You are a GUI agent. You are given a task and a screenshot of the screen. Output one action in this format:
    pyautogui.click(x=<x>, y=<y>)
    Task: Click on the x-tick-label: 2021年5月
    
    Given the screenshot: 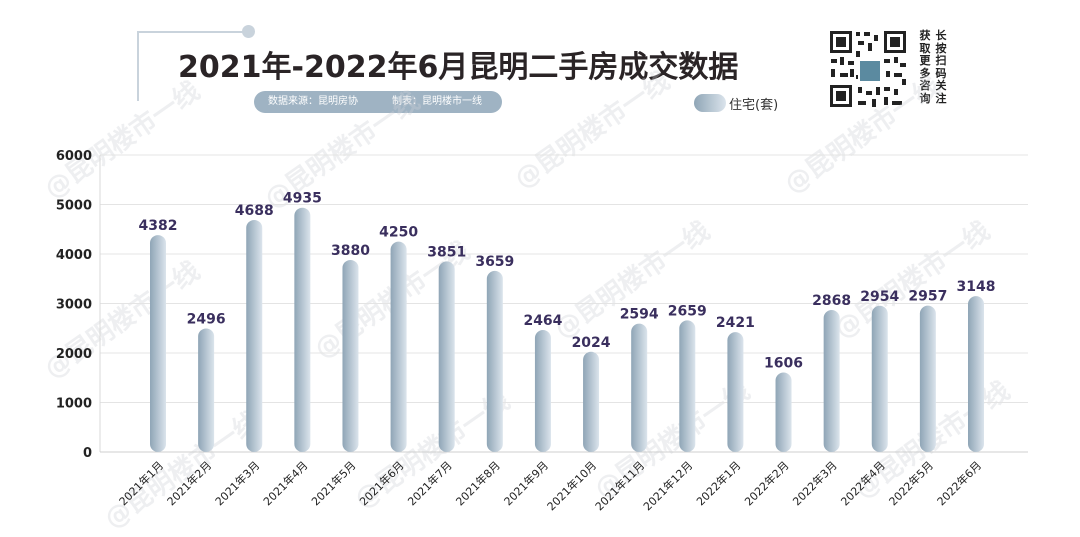 What is the action you would take?
    pyautogui.click(x=333, y=483)
    